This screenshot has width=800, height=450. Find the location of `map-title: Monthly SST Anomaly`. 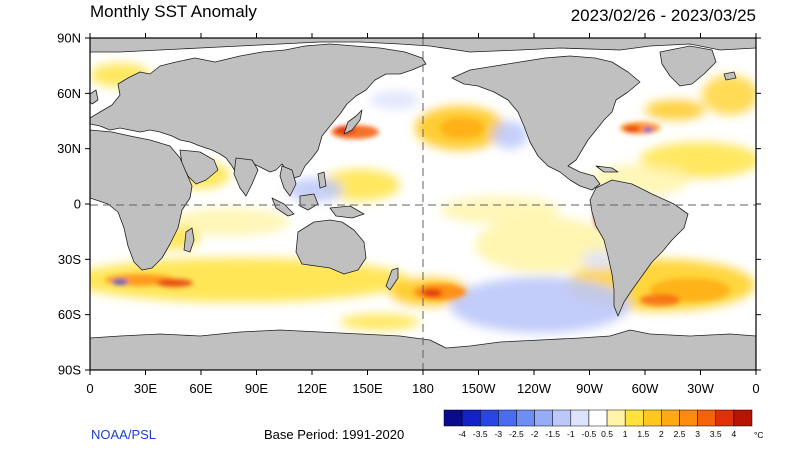

map-title: Monthly SST Anomaly is located at coordinates (173, 11).